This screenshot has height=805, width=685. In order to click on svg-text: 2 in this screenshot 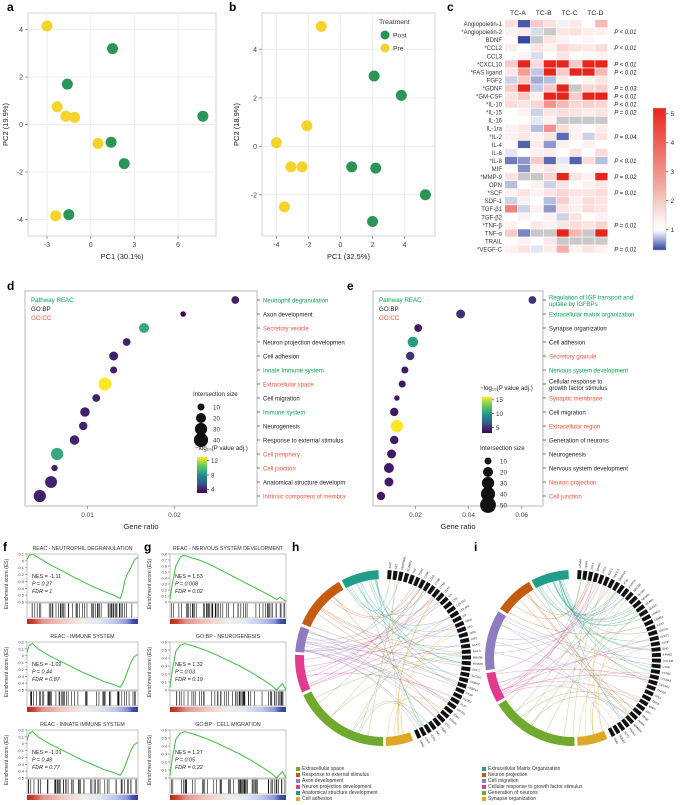, I will do `click(21, 78)`.